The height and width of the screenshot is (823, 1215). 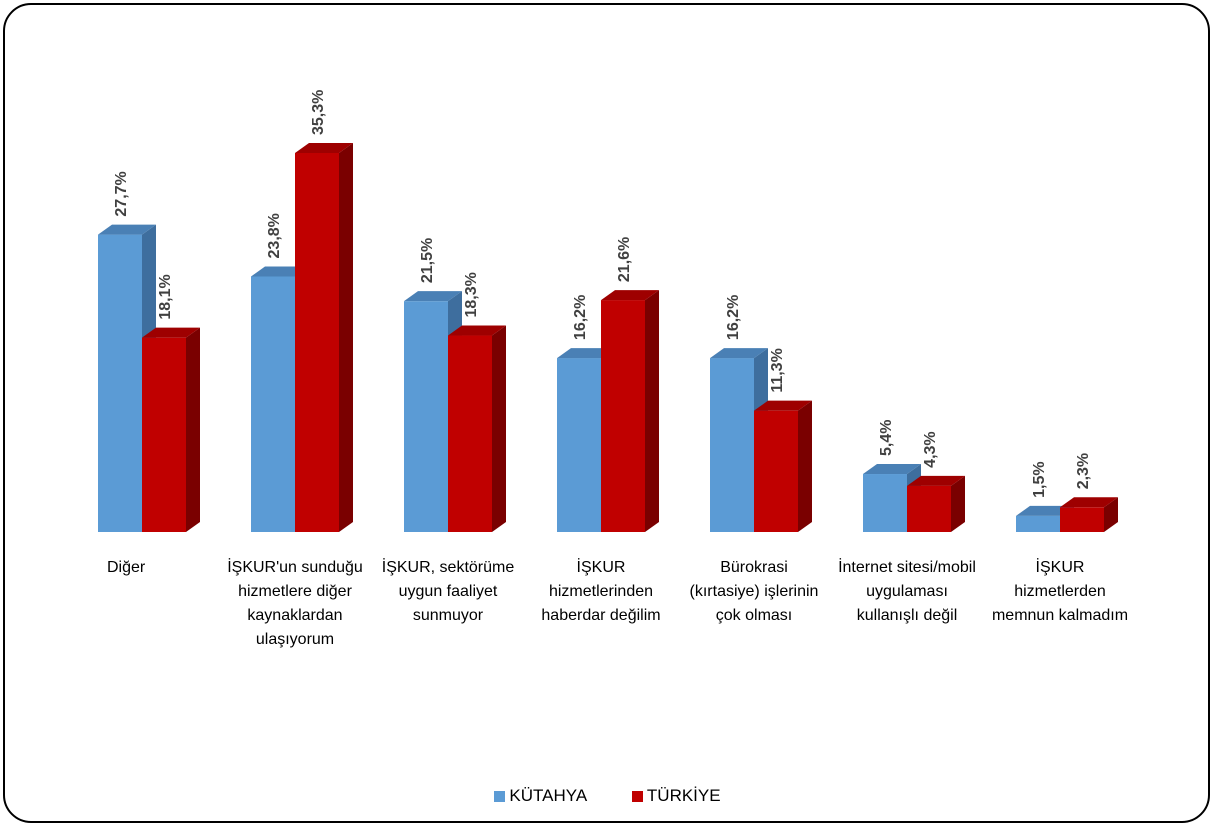 I want to click on category-label: İŞKUR hizmetlerinden haberdar değilim, so click(x=601, y=591).